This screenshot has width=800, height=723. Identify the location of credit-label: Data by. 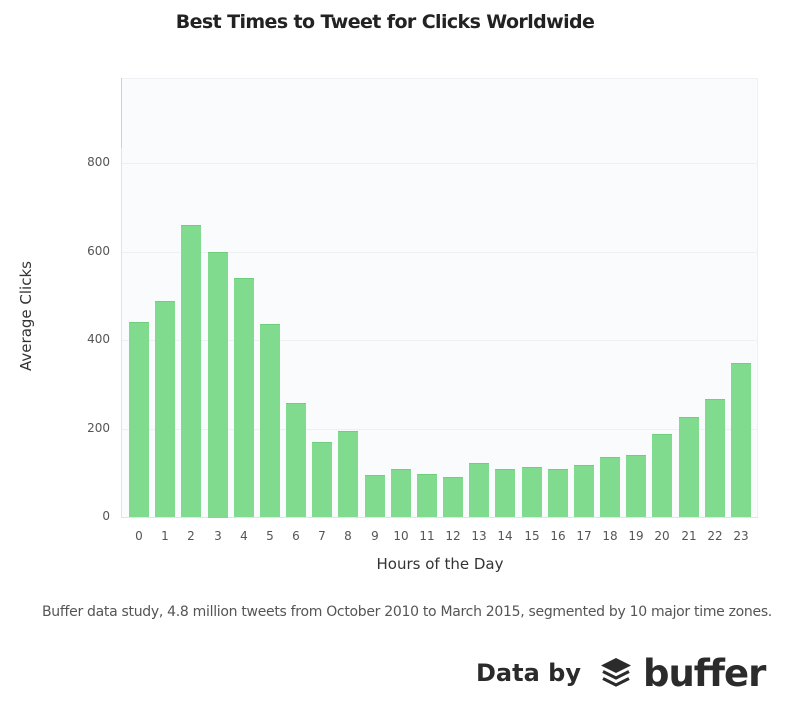
(528, 673).